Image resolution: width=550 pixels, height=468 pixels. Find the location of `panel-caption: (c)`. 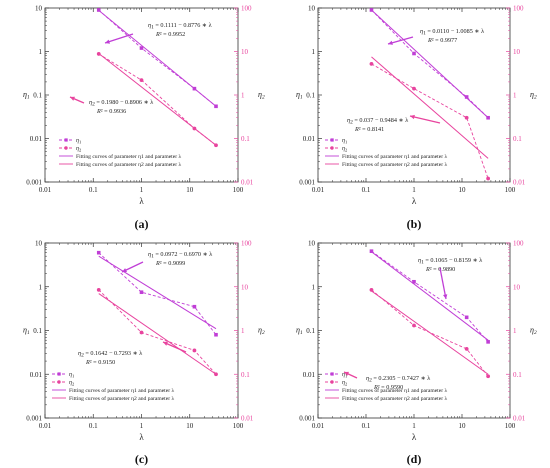

panel-caption: (c) is located at coordinates (141, 459).